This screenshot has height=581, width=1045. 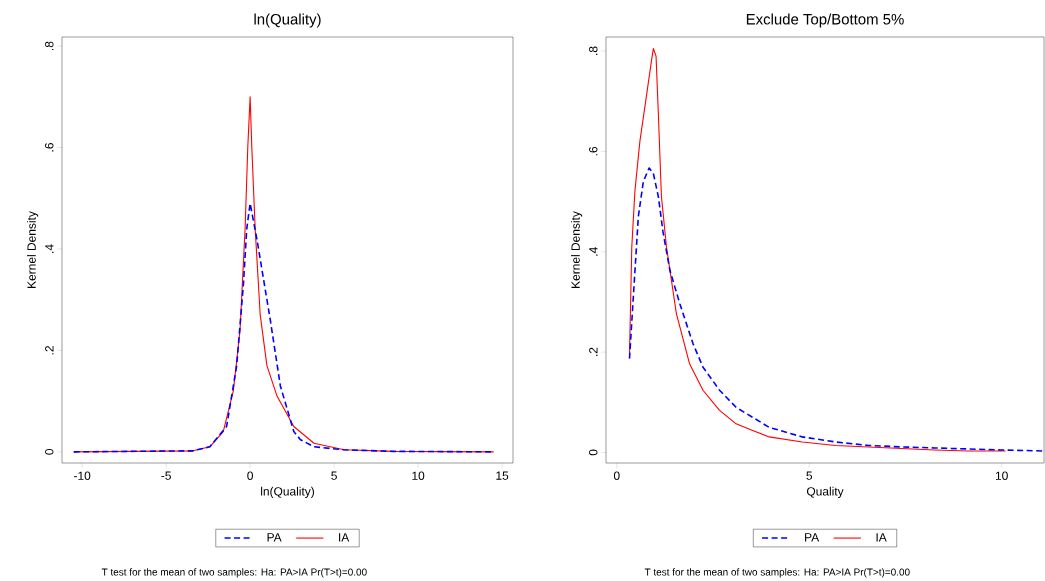 I want to click on x-axis-title: Quality, so click(x=825, y=492).